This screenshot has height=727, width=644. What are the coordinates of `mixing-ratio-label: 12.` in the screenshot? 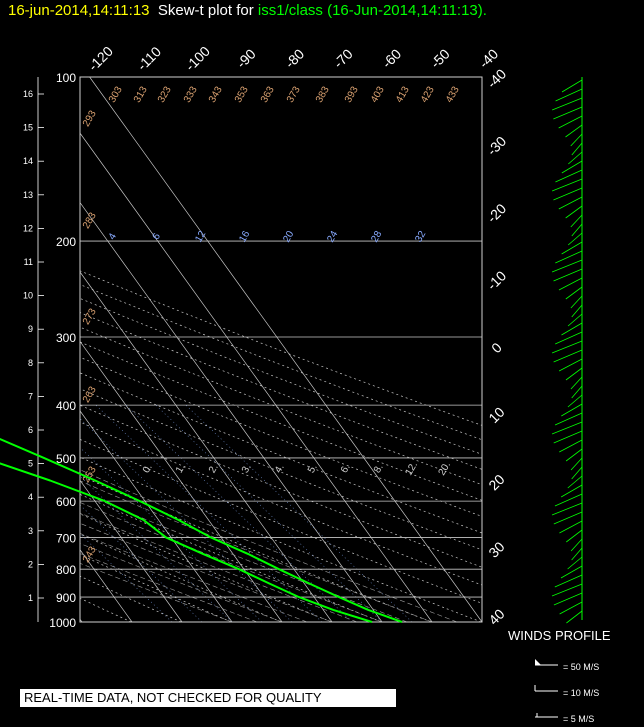 It's located at (412, 469).